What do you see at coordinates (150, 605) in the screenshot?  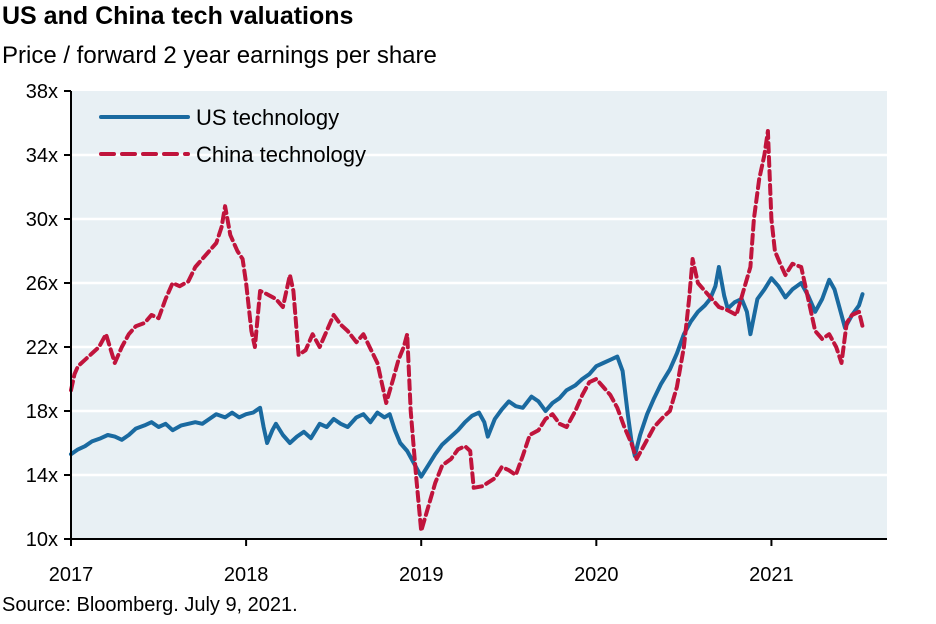 I see `source-note: Source: Bloomberg. July 9, 2021.` at bounding box center [150, 605].